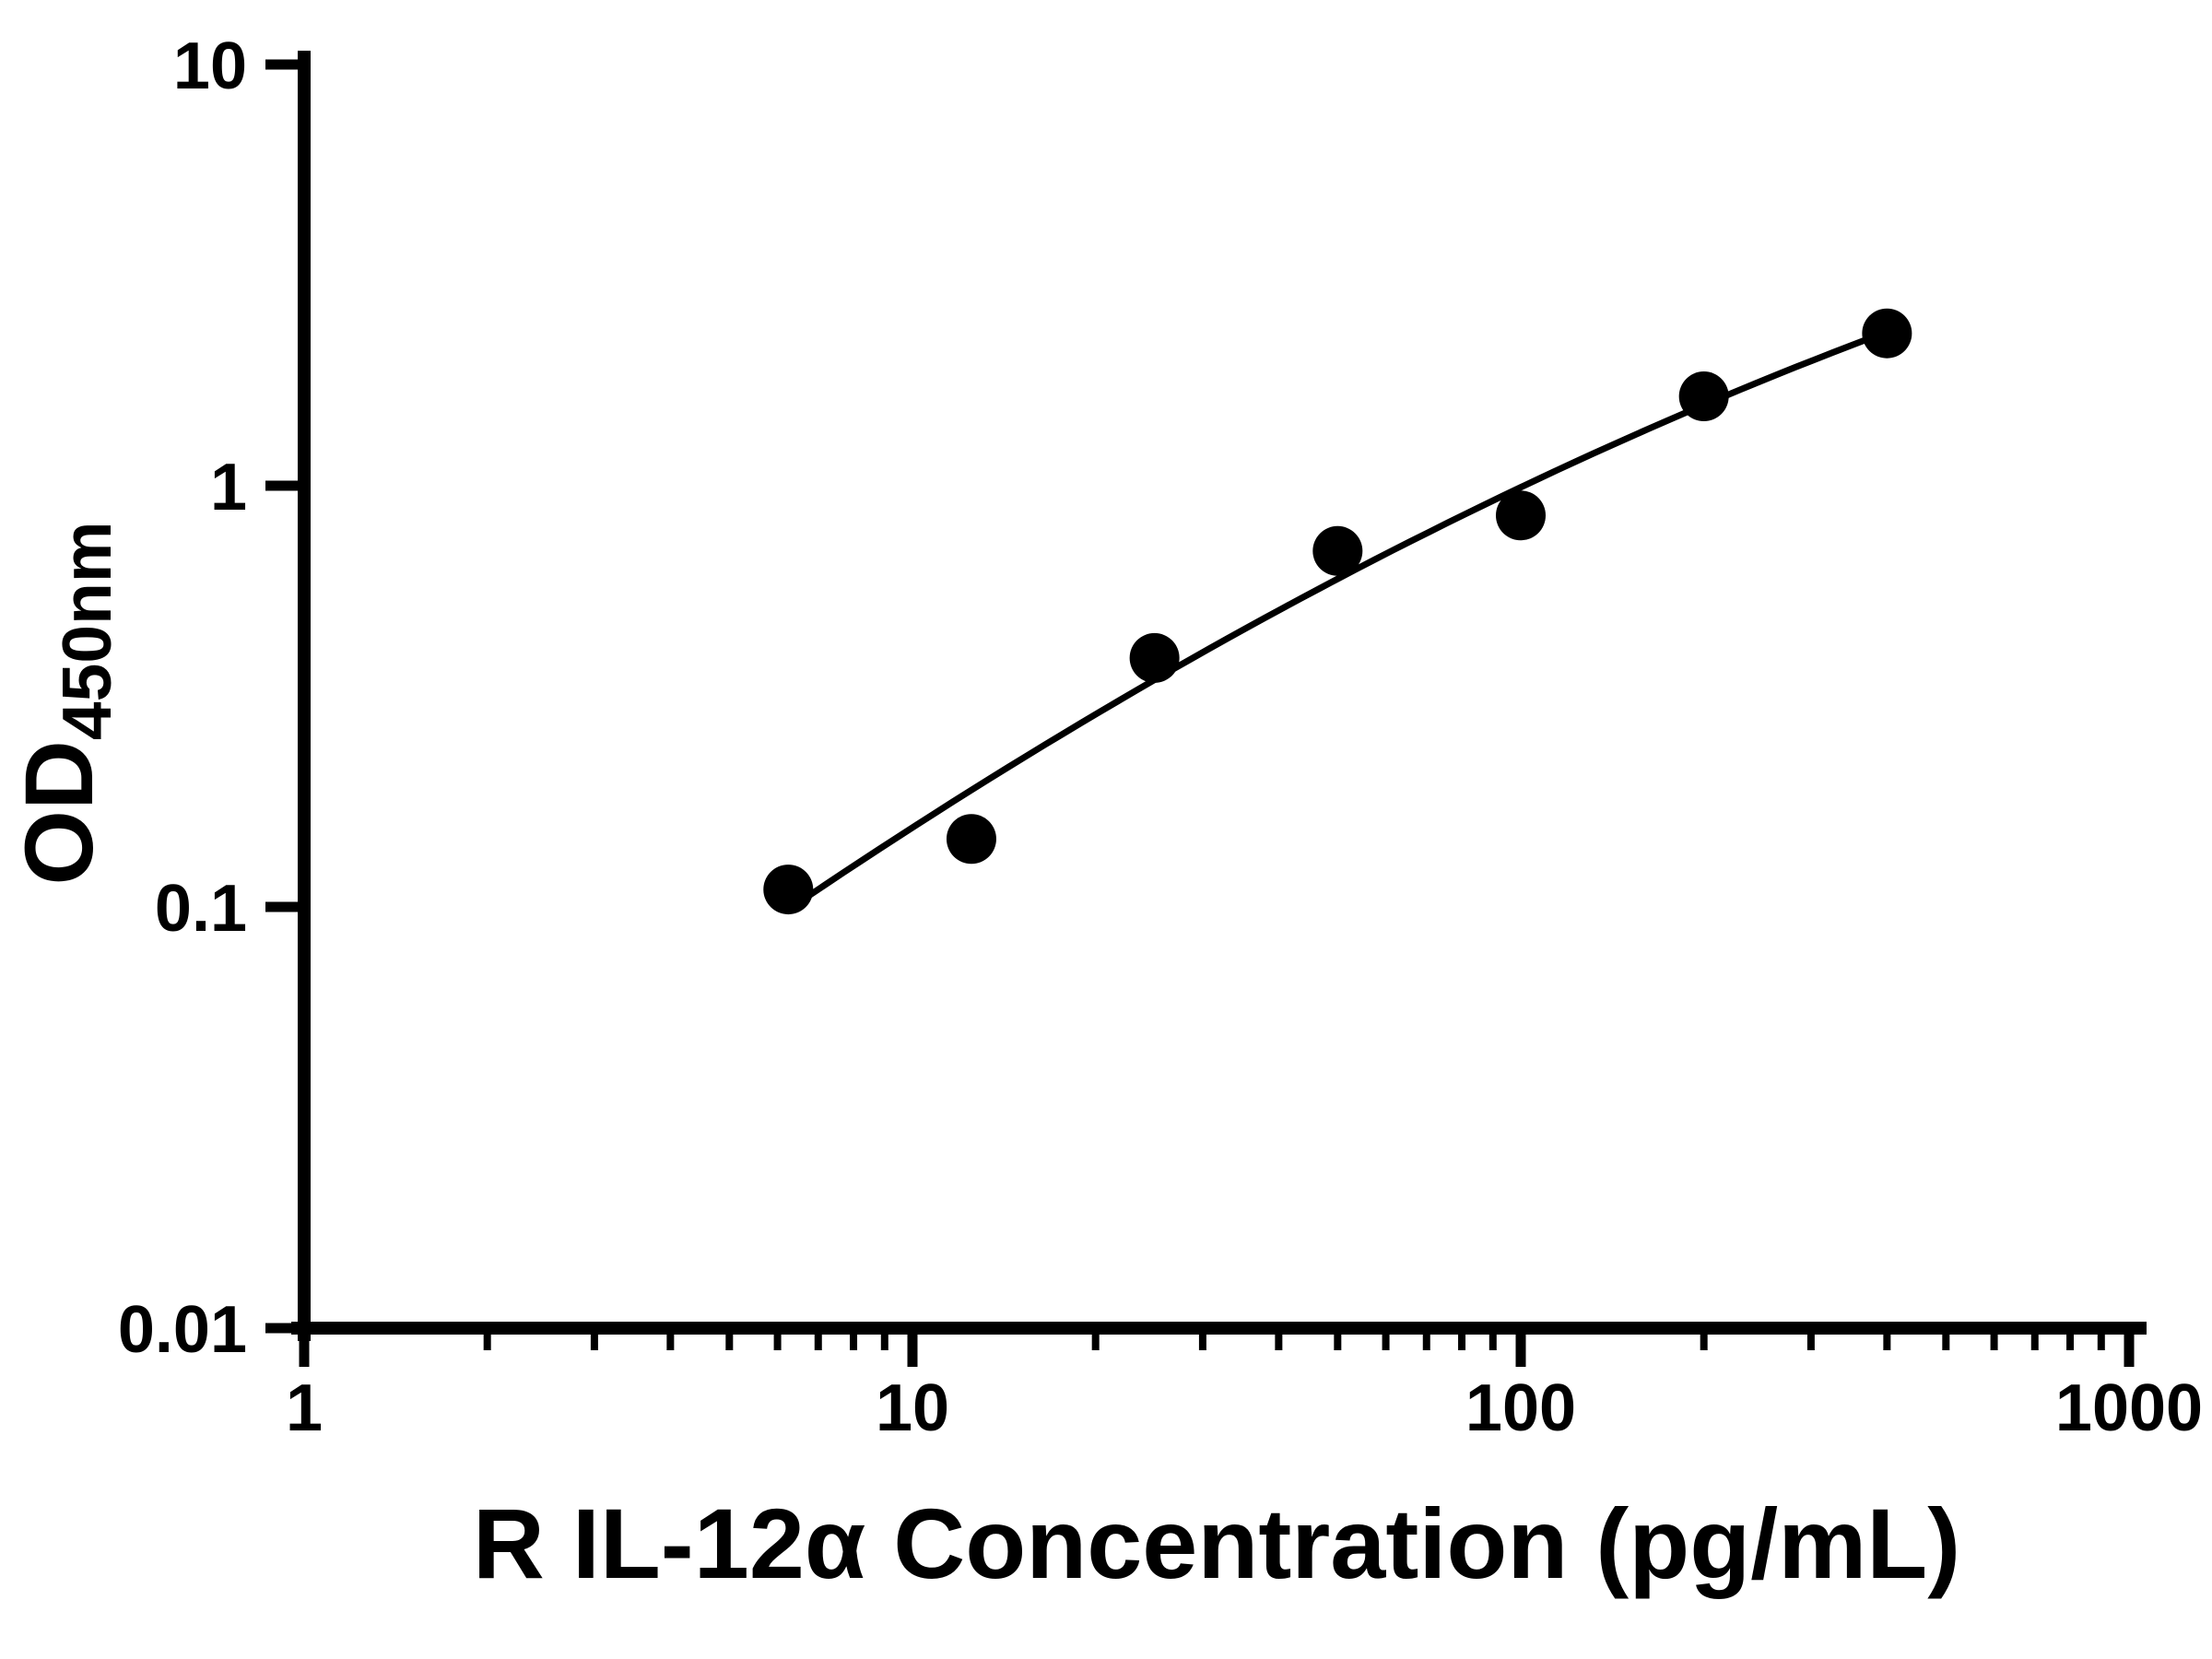  I want to click on y-tick-label: 0.01, so click(182, 1330).